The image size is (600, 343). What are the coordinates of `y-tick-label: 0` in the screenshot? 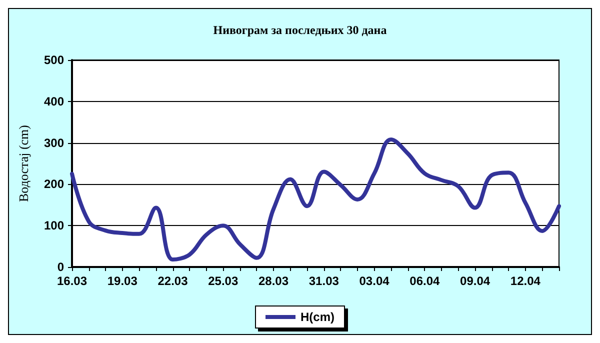 It's located at (60, 267).